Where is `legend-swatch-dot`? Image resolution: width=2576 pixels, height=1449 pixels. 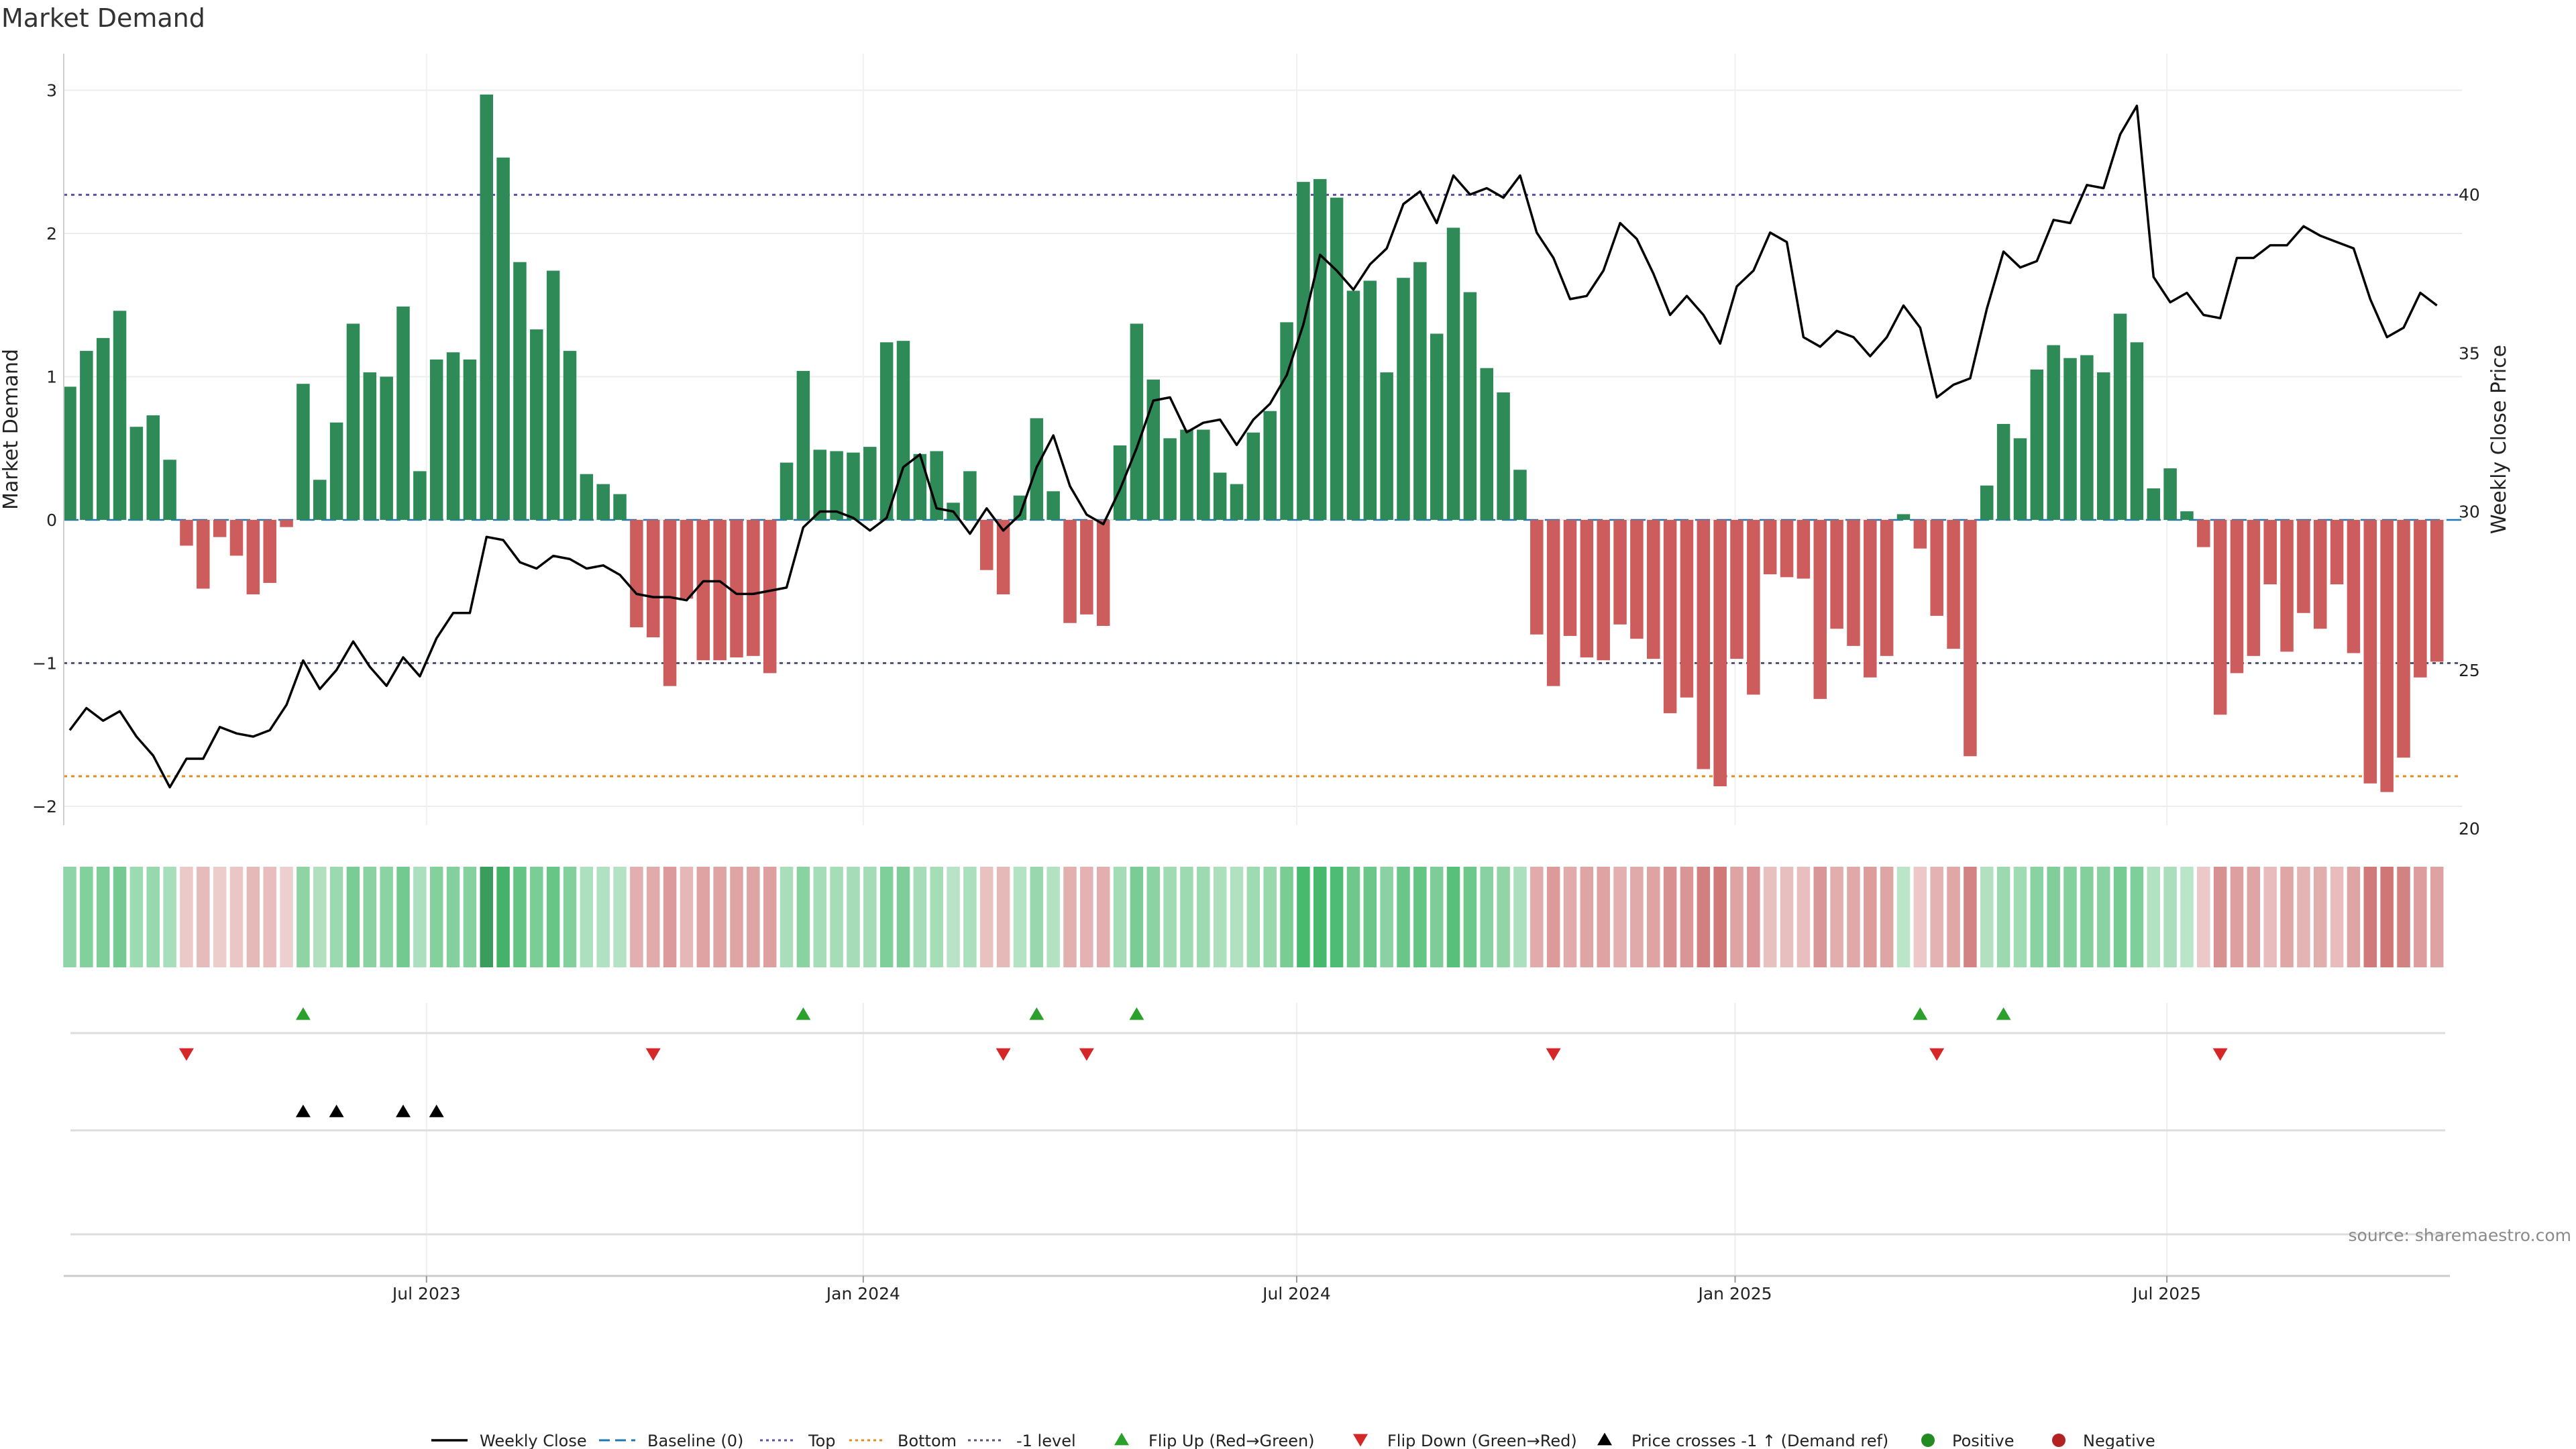
legend-swatch-dot is located at coordinates (2058, 1440).